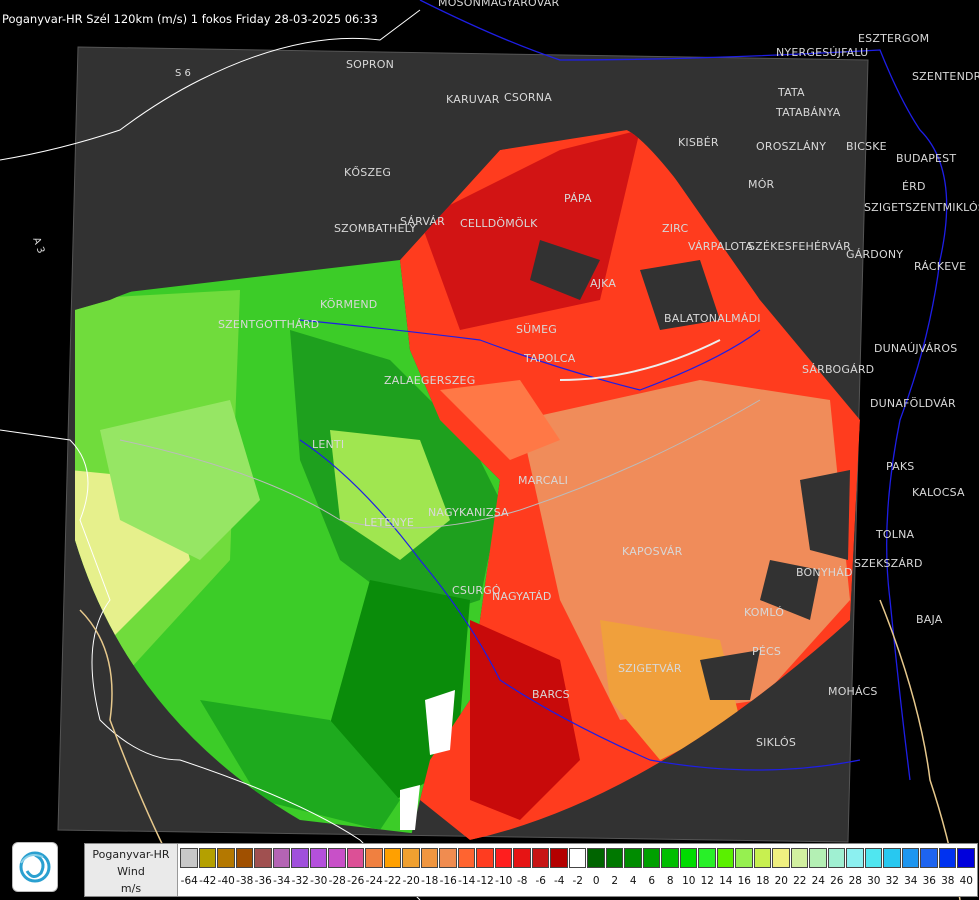 Image resolution: width=979 pixels, height=900 pixels. What do you see at coordinates (263, 881) in the screenshot?
I see `legend-tick-label: -36` at bounding box center [263, 881].